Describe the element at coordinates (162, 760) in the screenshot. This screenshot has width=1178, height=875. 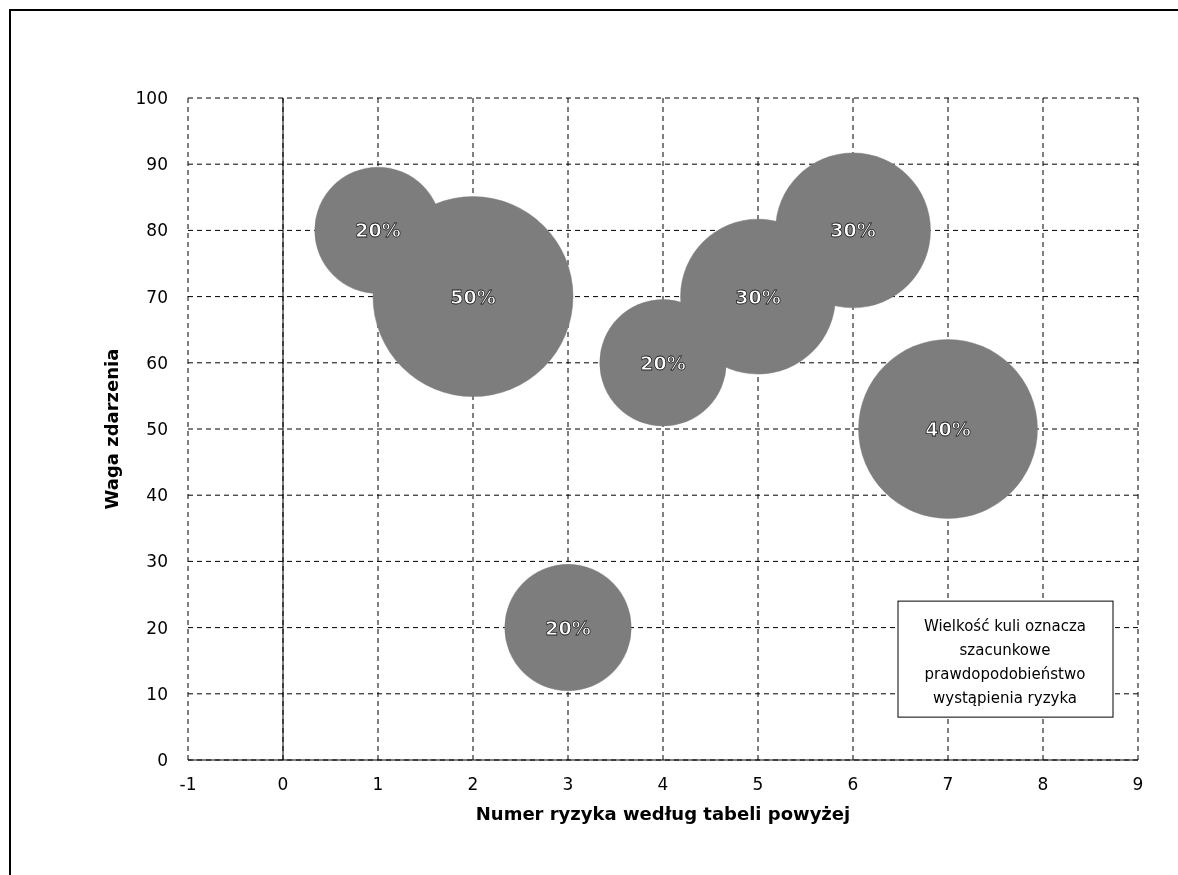
I see `y-tick-label: 0` at that location.